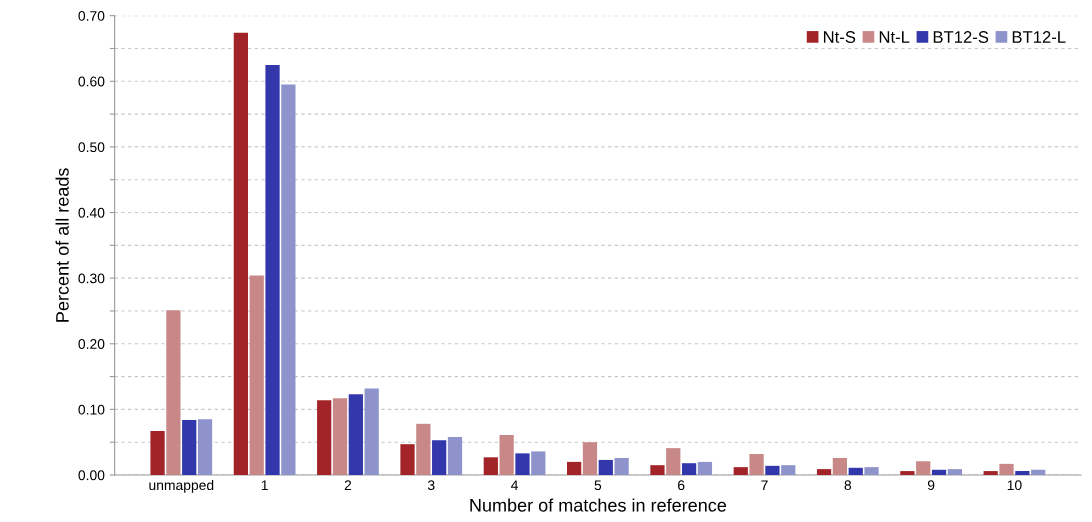 The width and height of the screenshot is (1092, 522). What do you see at coordinates (1014, 485) in the screenshot?
I see `x-tick-label: 10` at bounding box center [1014, 485].